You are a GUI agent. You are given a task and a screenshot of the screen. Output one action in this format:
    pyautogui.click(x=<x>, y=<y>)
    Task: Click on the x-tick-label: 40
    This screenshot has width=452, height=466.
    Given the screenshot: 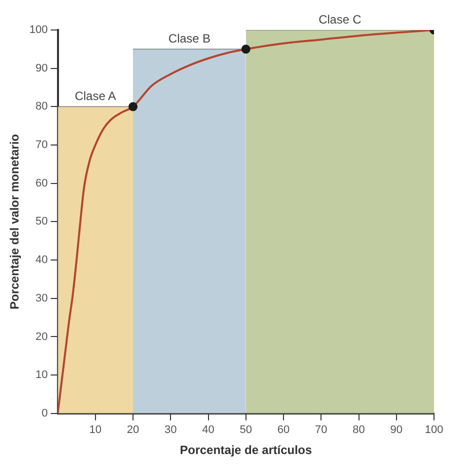 What is the action you would take?
    pyautogui.click(x=208, y=430)
    